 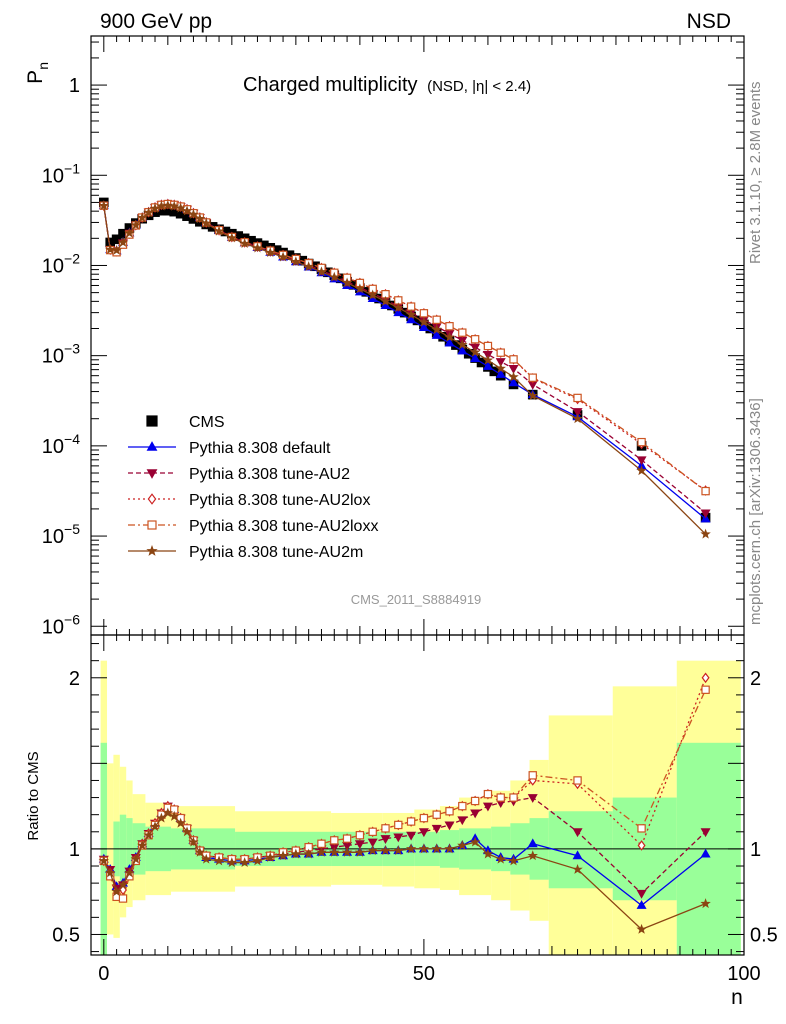 What do you see at coordinates (269, 474) in the screenshot?
I see `legend-label: Pythia 8.308 tune-AU2` at bounding box center [269, 474].